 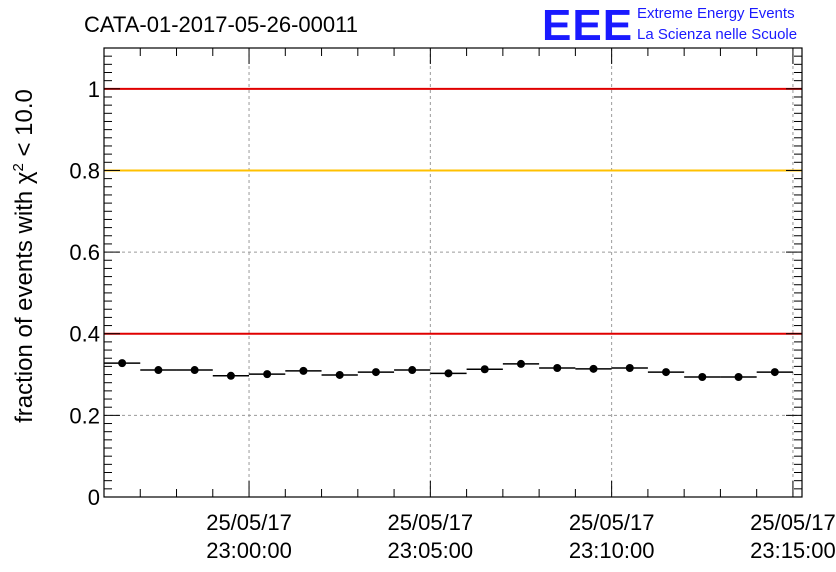 What do you see at coordinates (24, 126) in the screenshot?
I see `y-axis-label-suffix: < 10.0` at bounding box center [24, 126].